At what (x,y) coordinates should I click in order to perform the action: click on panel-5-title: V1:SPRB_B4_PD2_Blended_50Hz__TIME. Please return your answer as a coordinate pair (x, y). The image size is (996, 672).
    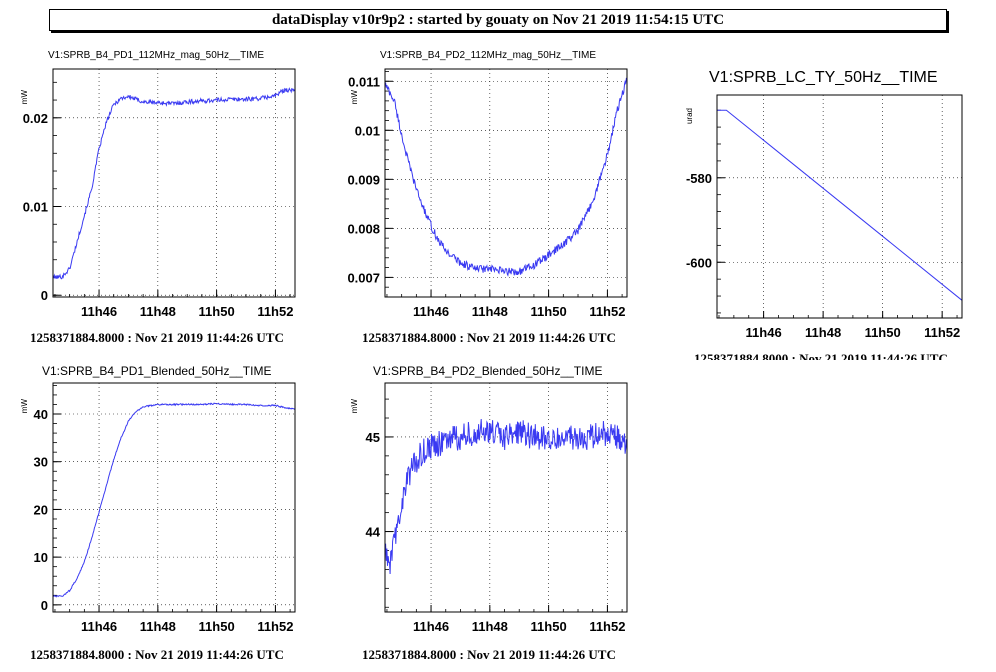
    Looking at the image, I should click on (488, 371).